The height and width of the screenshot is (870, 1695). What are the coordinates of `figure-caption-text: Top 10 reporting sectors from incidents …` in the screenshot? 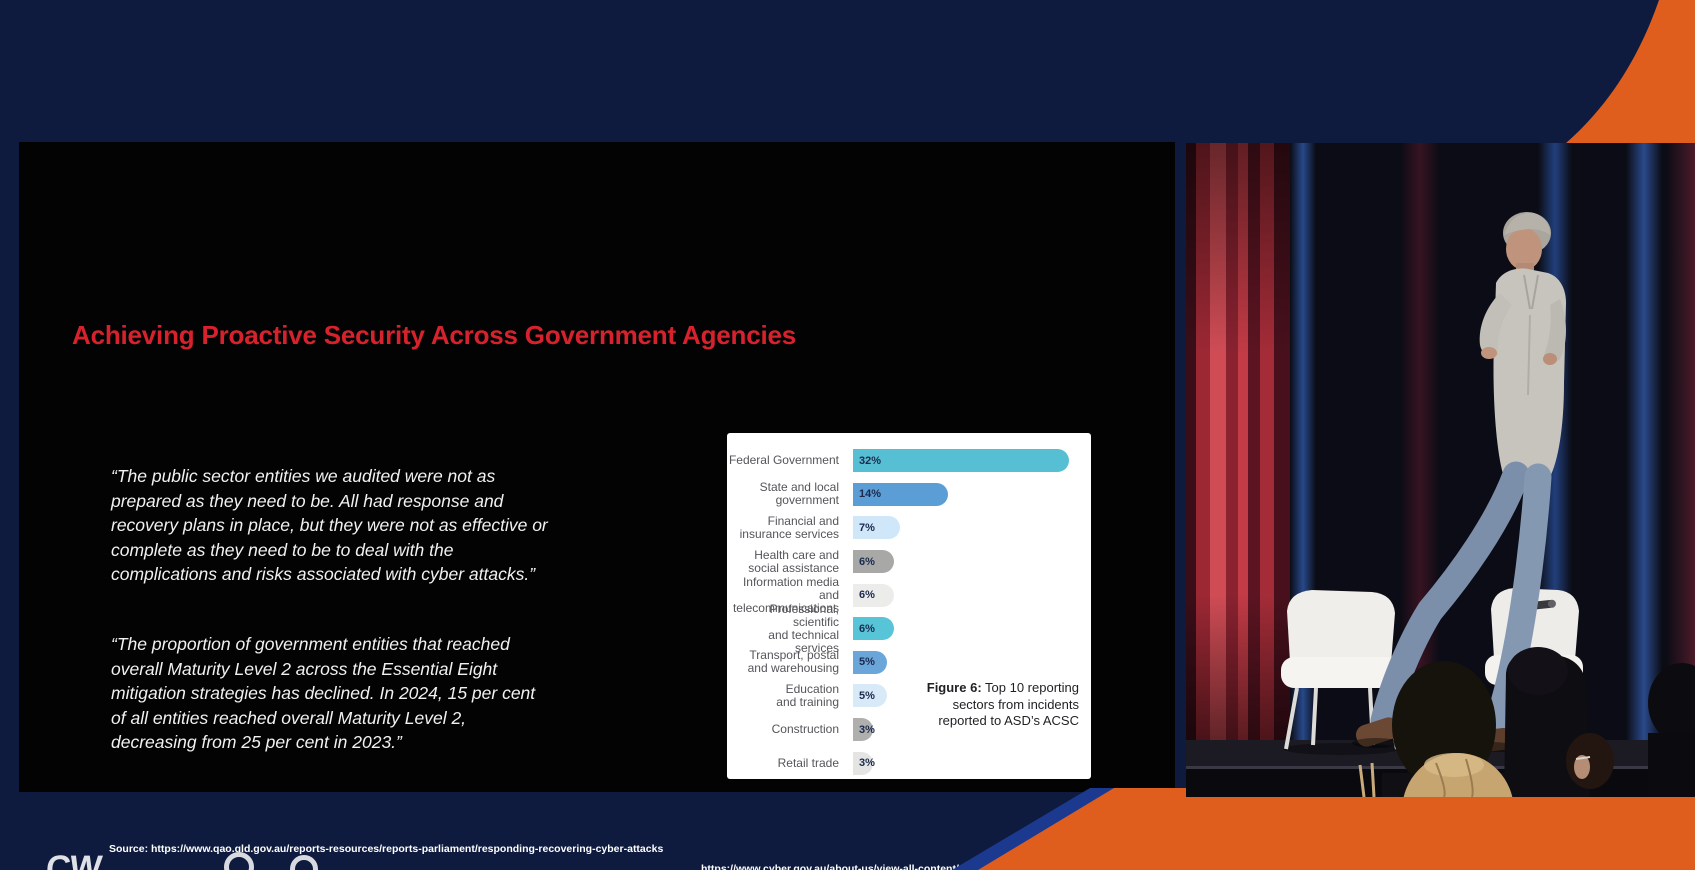 It's located at (1008, 704).